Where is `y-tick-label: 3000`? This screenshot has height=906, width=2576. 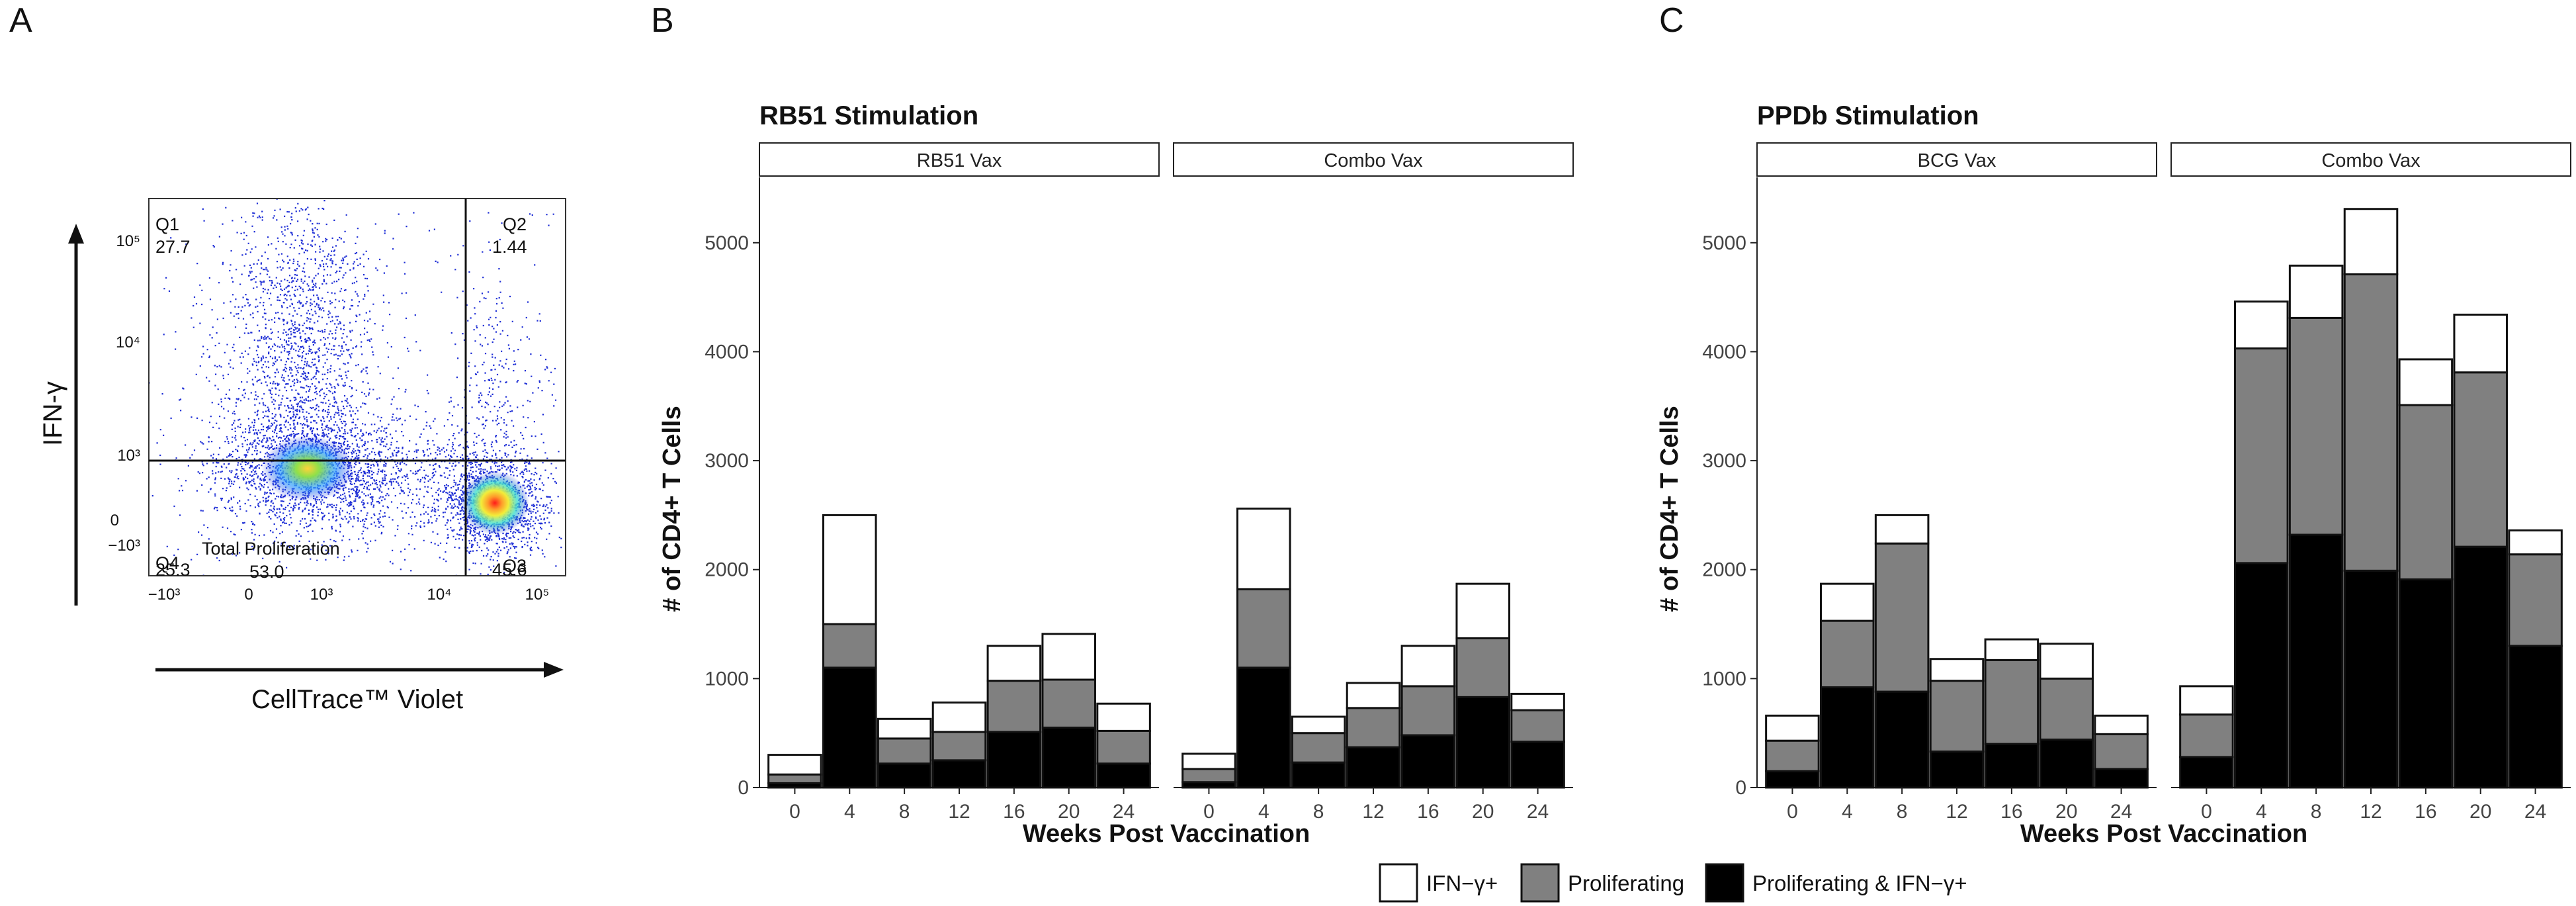 y-tick-label: 3000 is located at coordinates (1724, 461).